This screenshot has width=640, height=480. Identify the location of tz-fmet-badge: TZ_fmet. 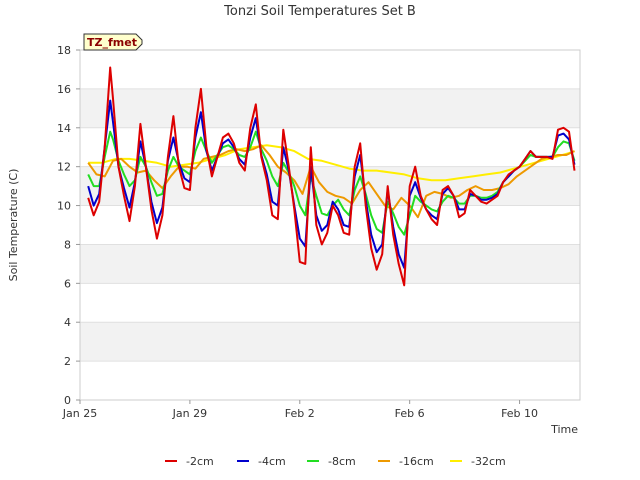
(113, 42).